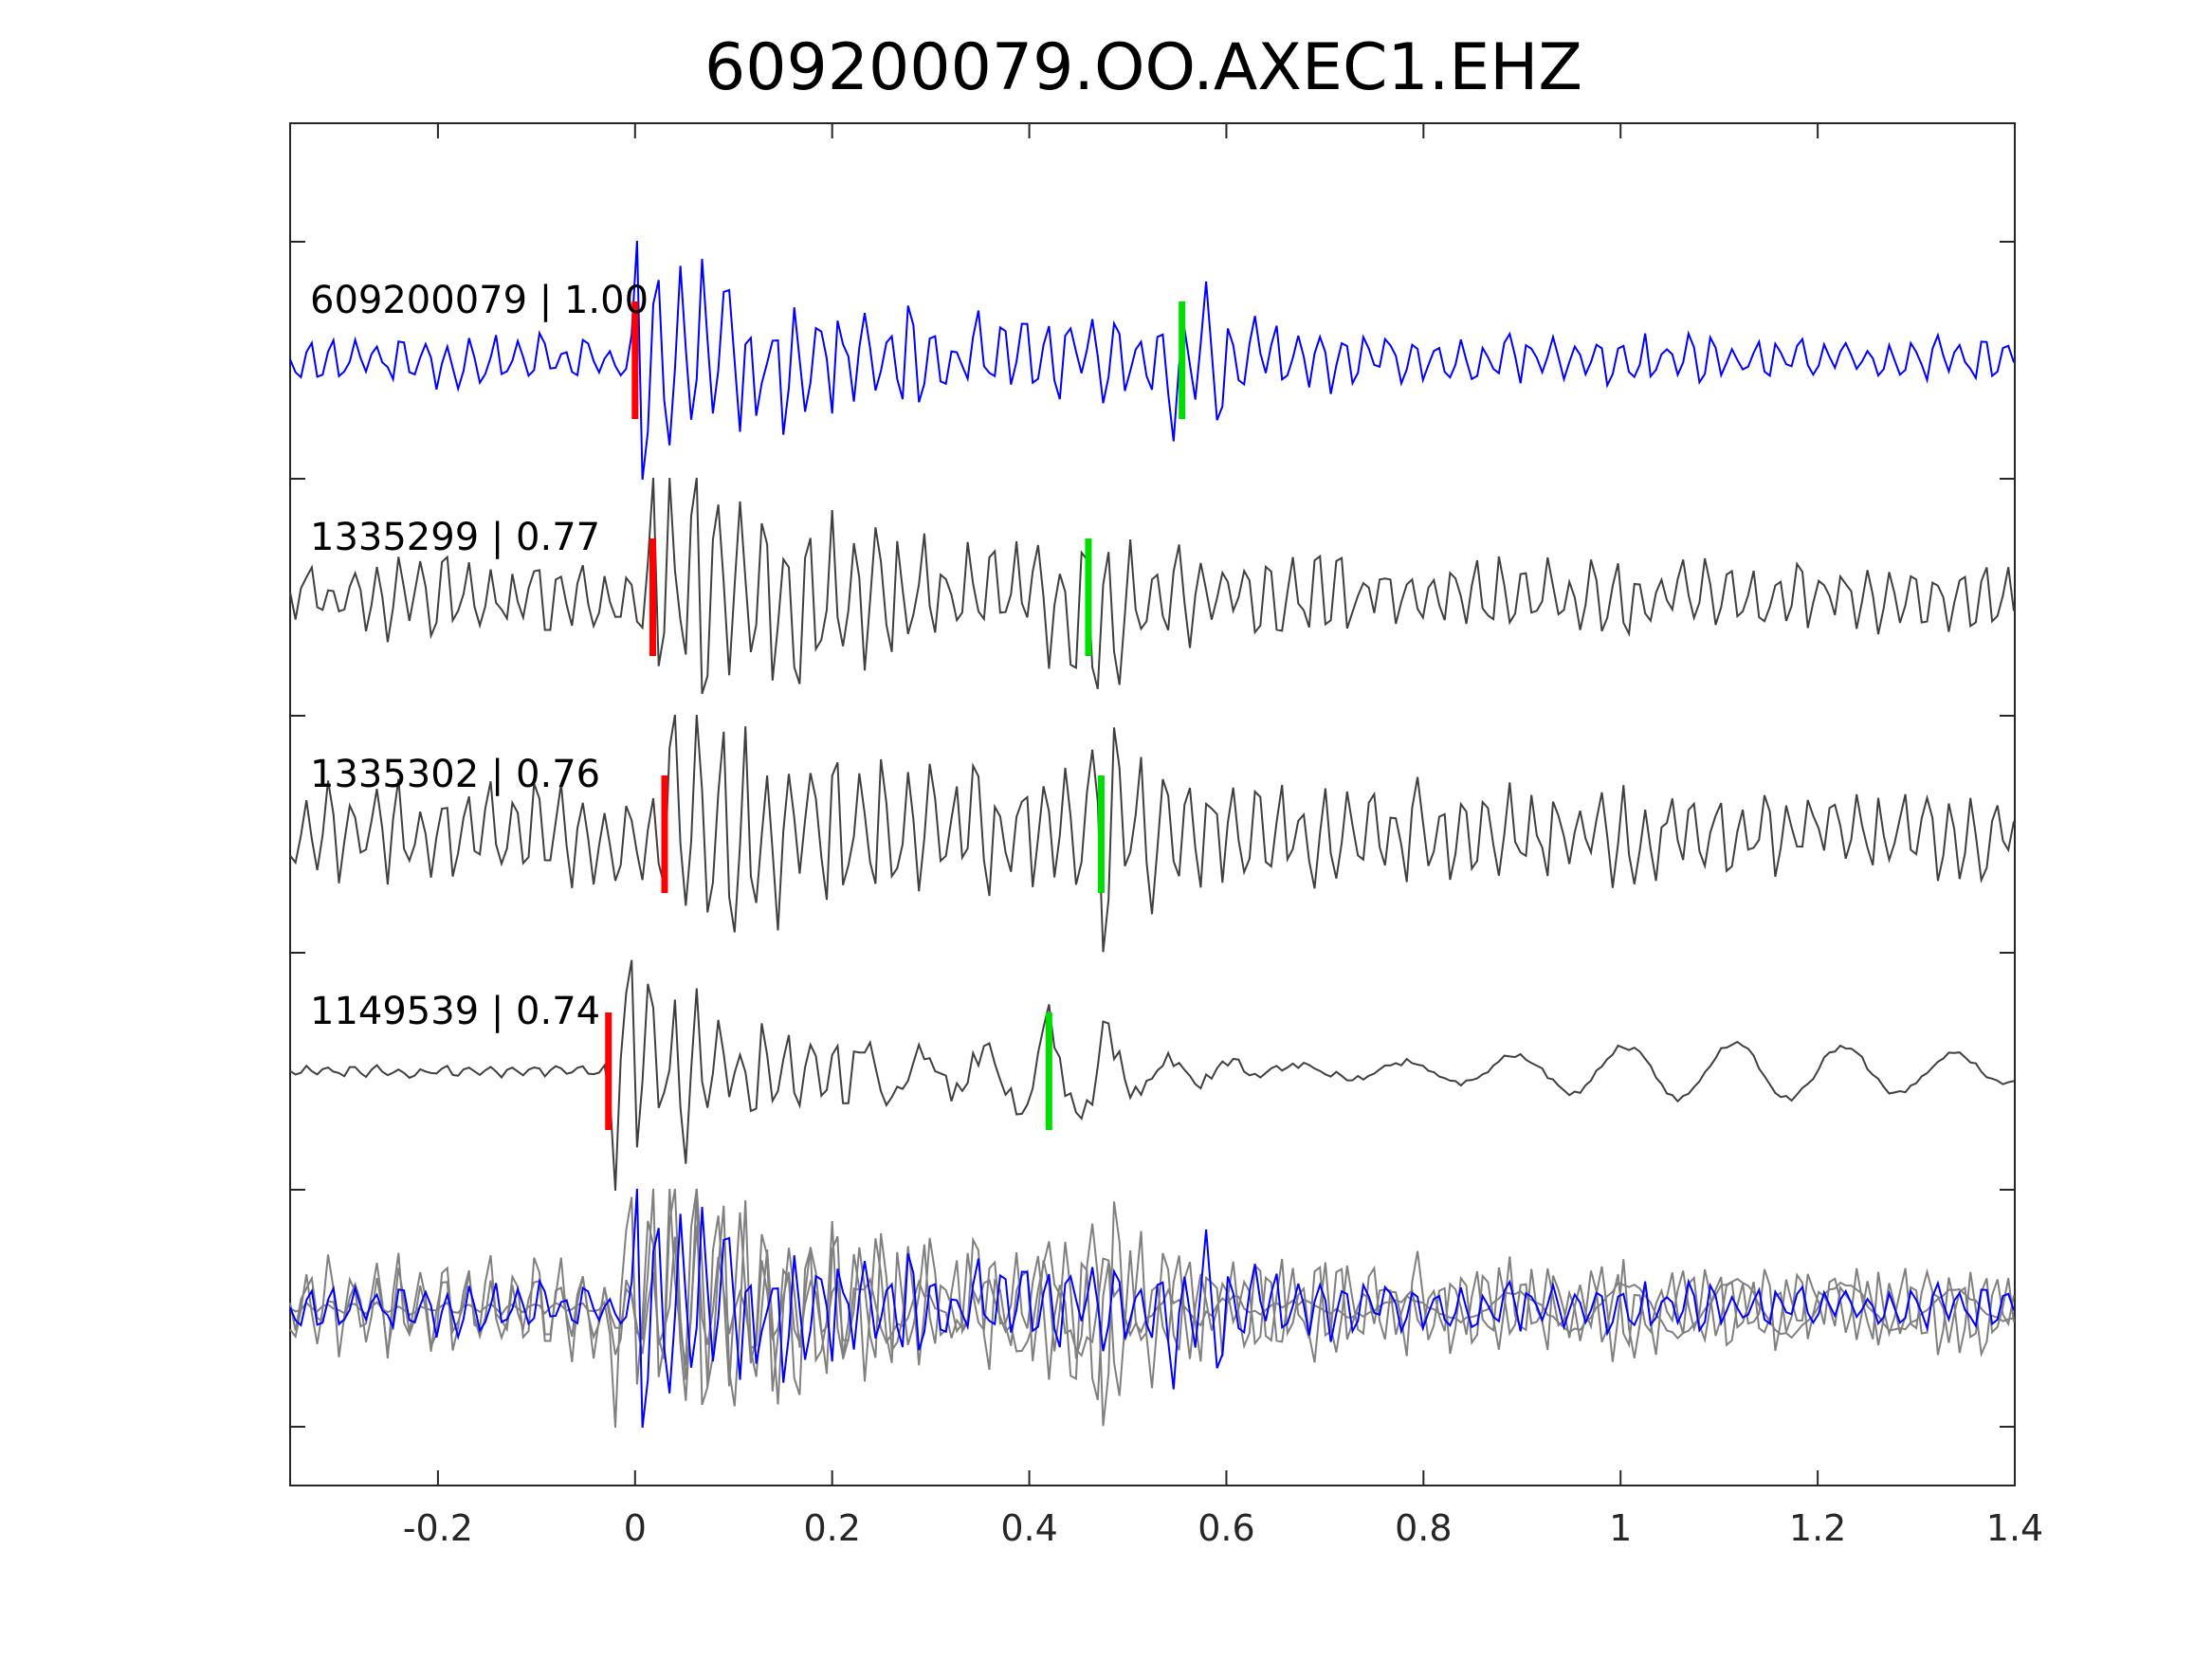  What do you see at coordinates (1225, 1528) in the screenshot?
I see `x-tick-label: 0.6` at bounding box center [1225, 1528].